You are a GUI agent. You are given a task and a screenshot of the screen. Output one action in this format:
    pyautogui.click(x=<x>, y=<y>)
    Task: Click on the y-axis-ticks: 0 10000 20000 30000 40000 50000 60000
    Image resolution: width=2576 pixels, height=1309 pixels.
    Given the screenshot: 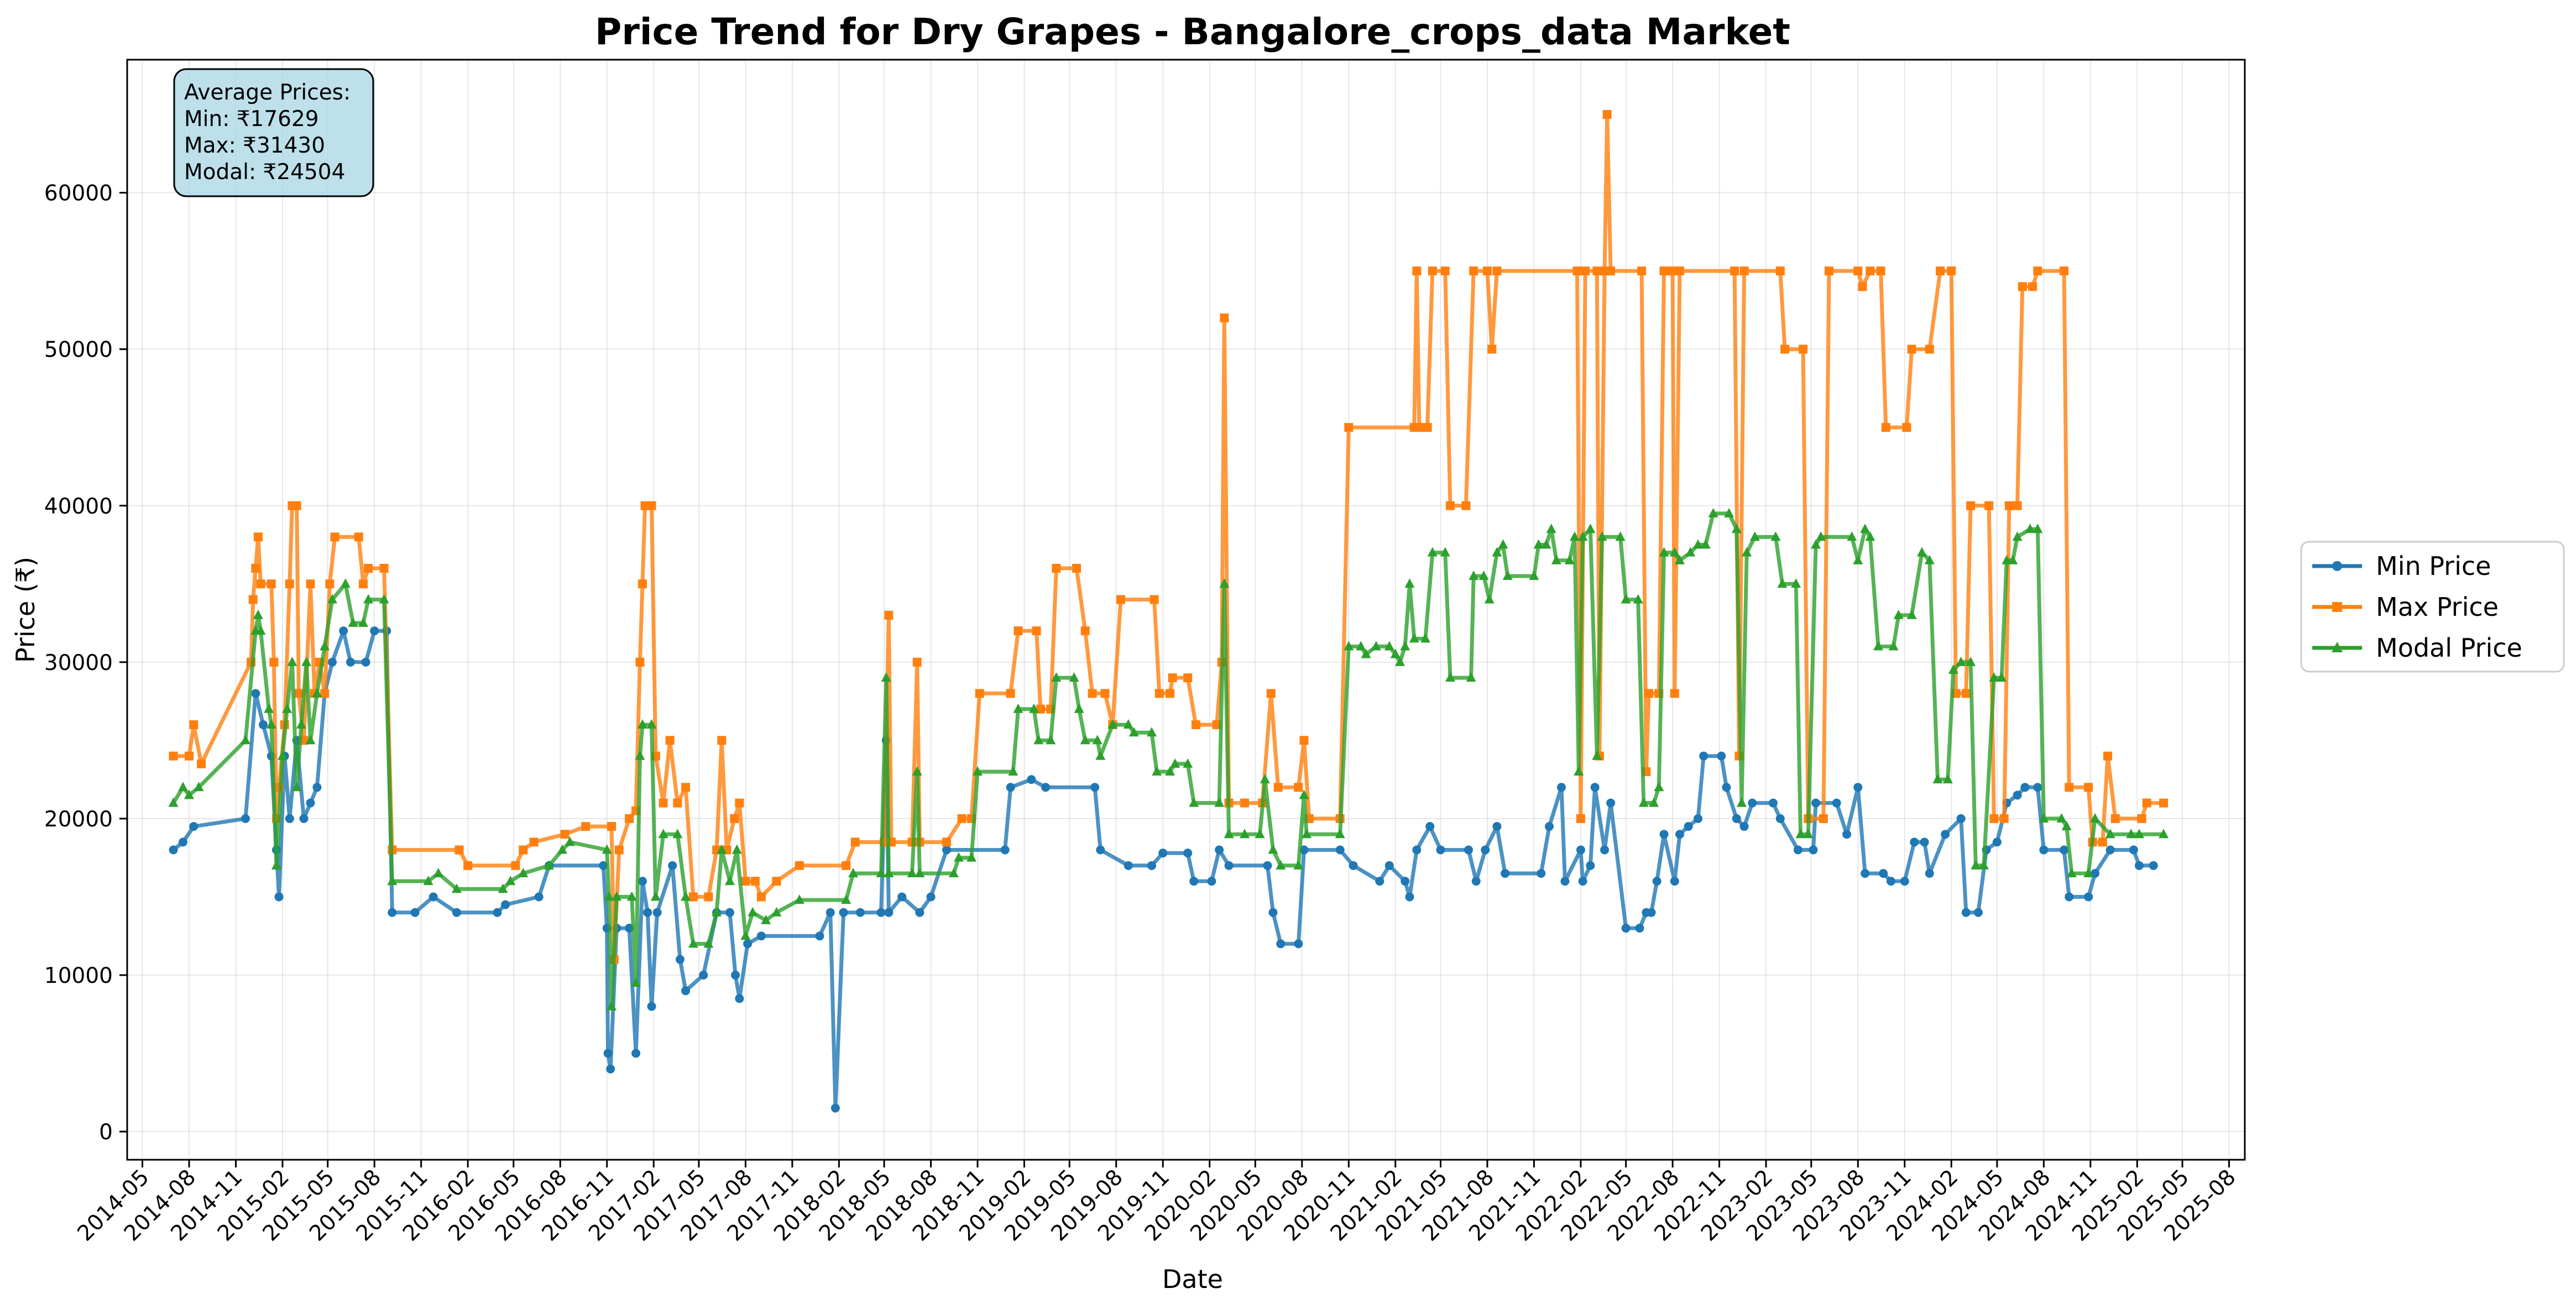 What is the action you would take?
    pyautogui.click(x=85, y=663)
    